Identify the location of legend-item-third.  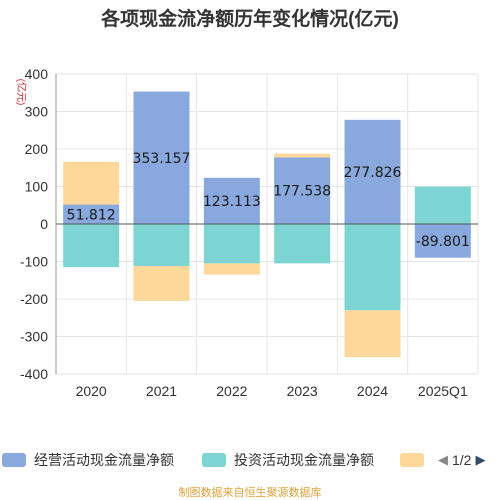
(416, 460).